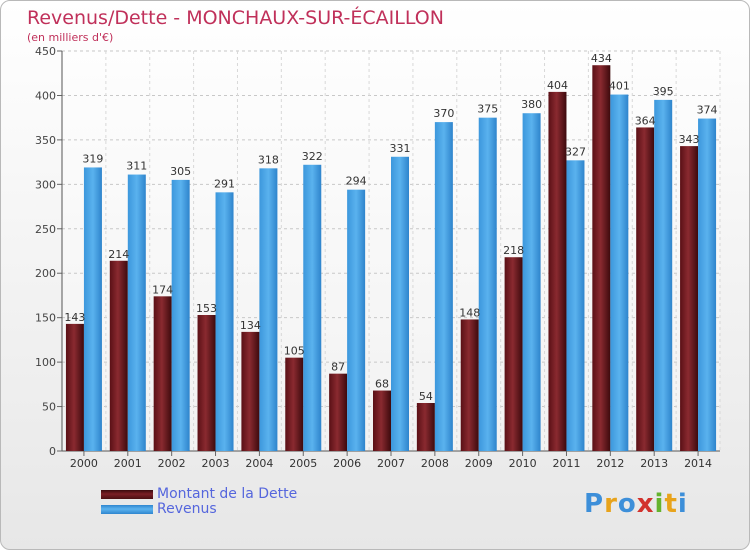  What do you see at coordinates (259, 463) in the screenshot?
I see `x-tick-label: 2004` at bounding box center [259, 463].